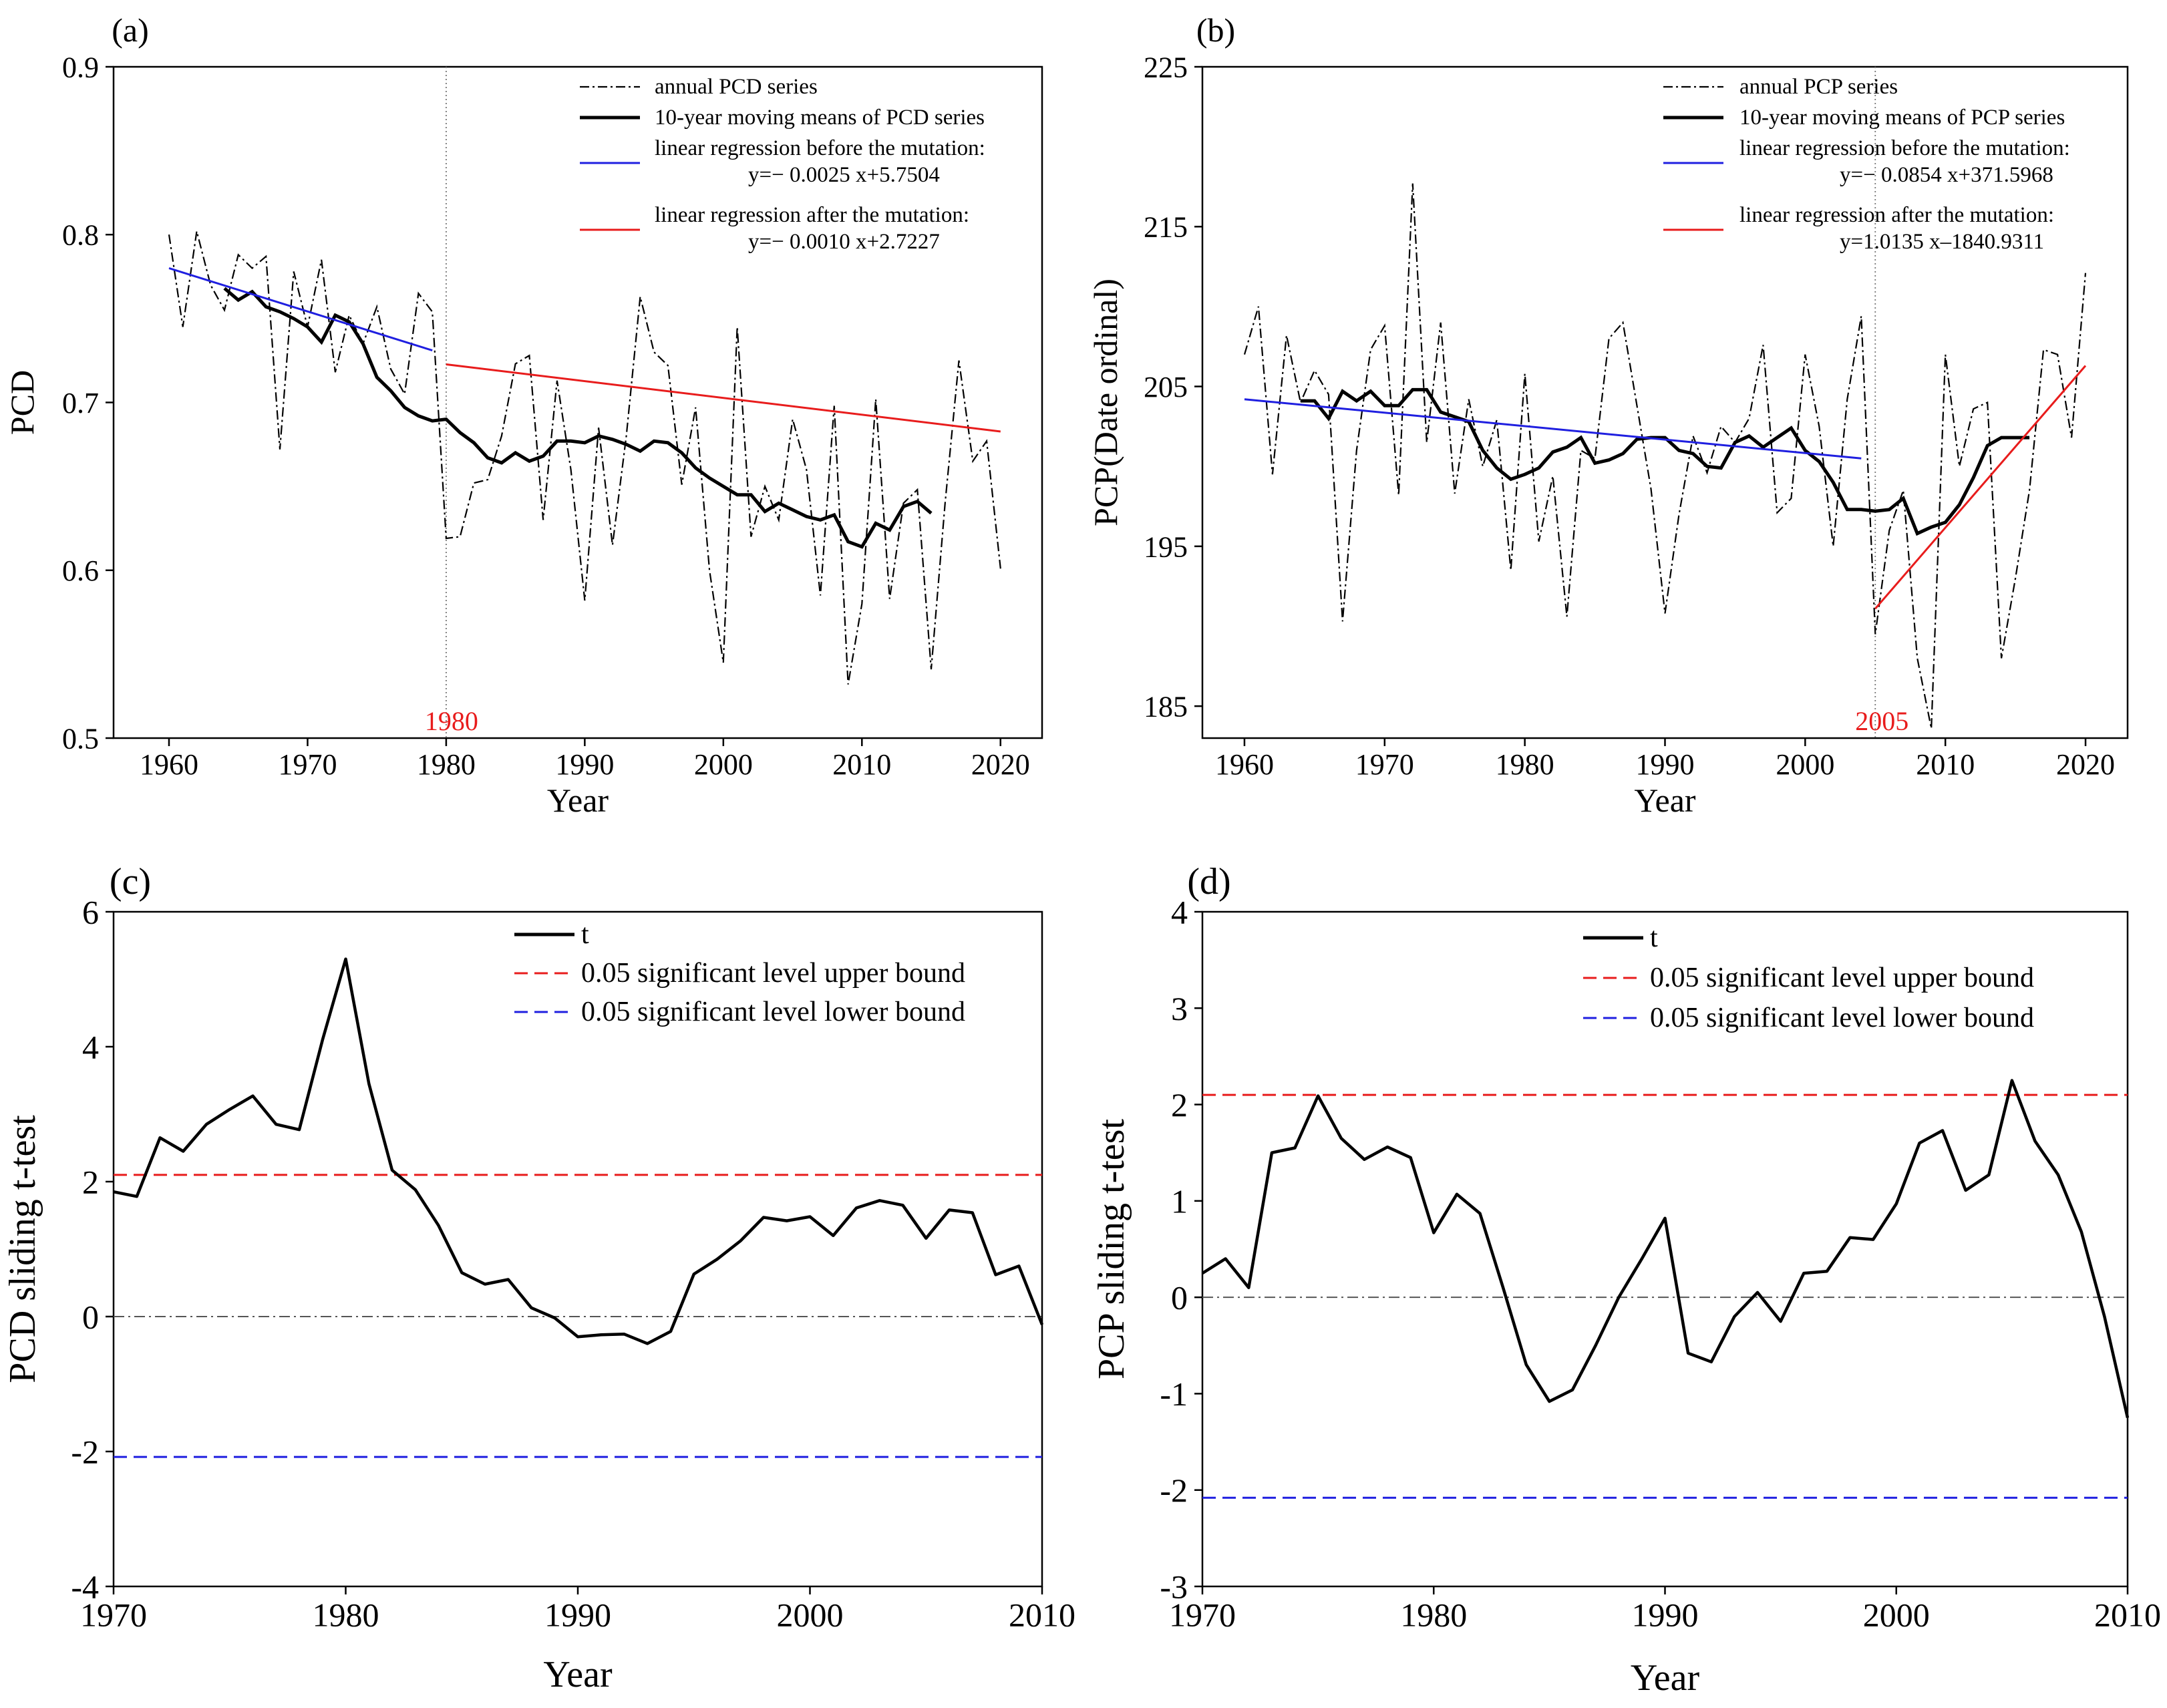  What do you see at coordinates (1105, 402) in the screenshot?
I see `y-axis-label: PCP(Date ordinal)` at bounding box center [1105, 402].